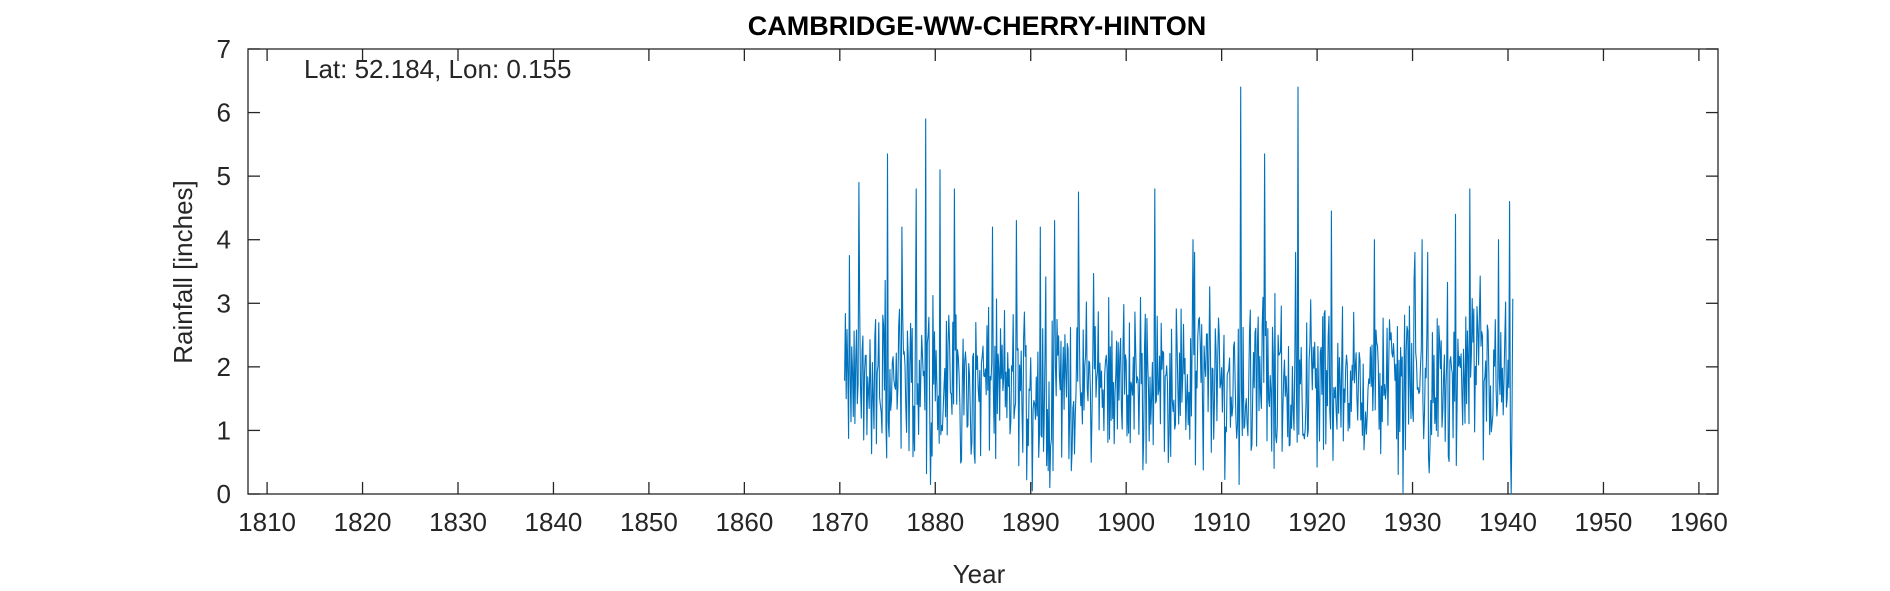  Describe the element at coordinates (1508, 522) in the screenshot. I see `x-tick-label: 1940` at that location.